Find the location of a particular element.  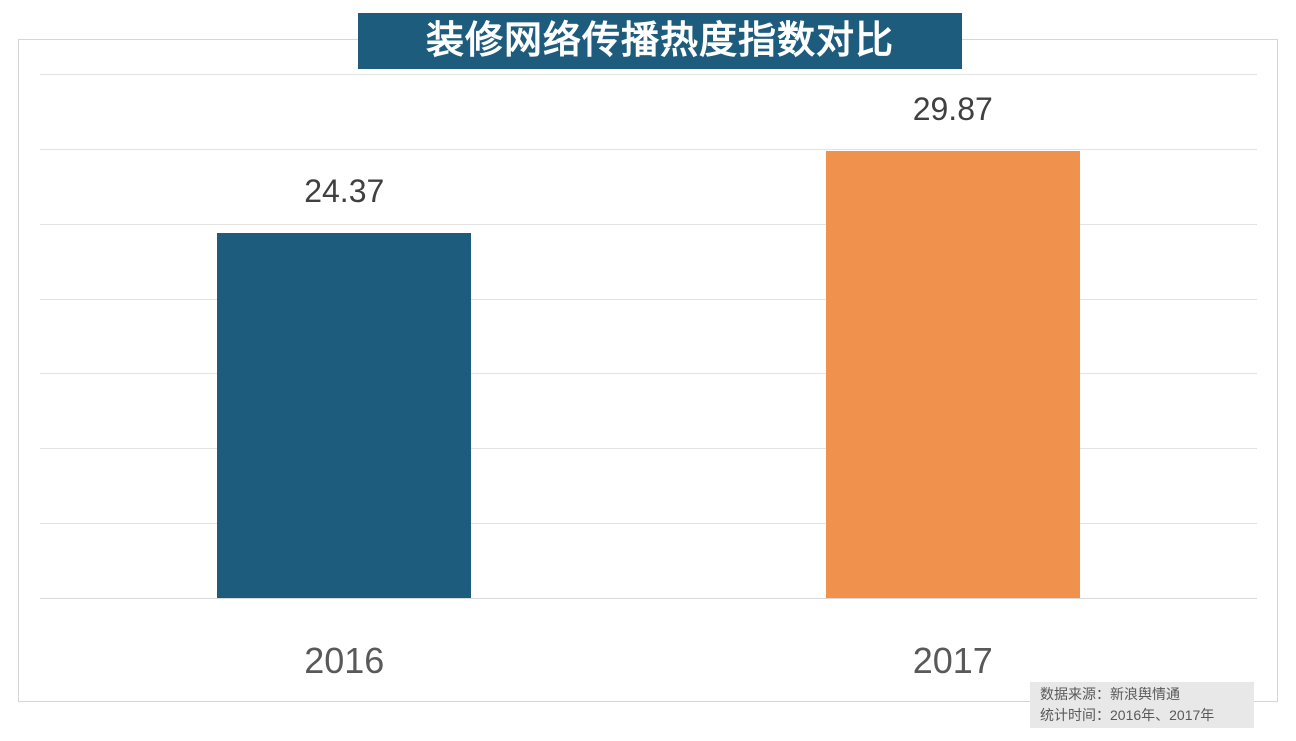

source-note: 数据来源：新浪舆情通 统计时间：2016年、2017年 is located at coordinates (1142, 705).